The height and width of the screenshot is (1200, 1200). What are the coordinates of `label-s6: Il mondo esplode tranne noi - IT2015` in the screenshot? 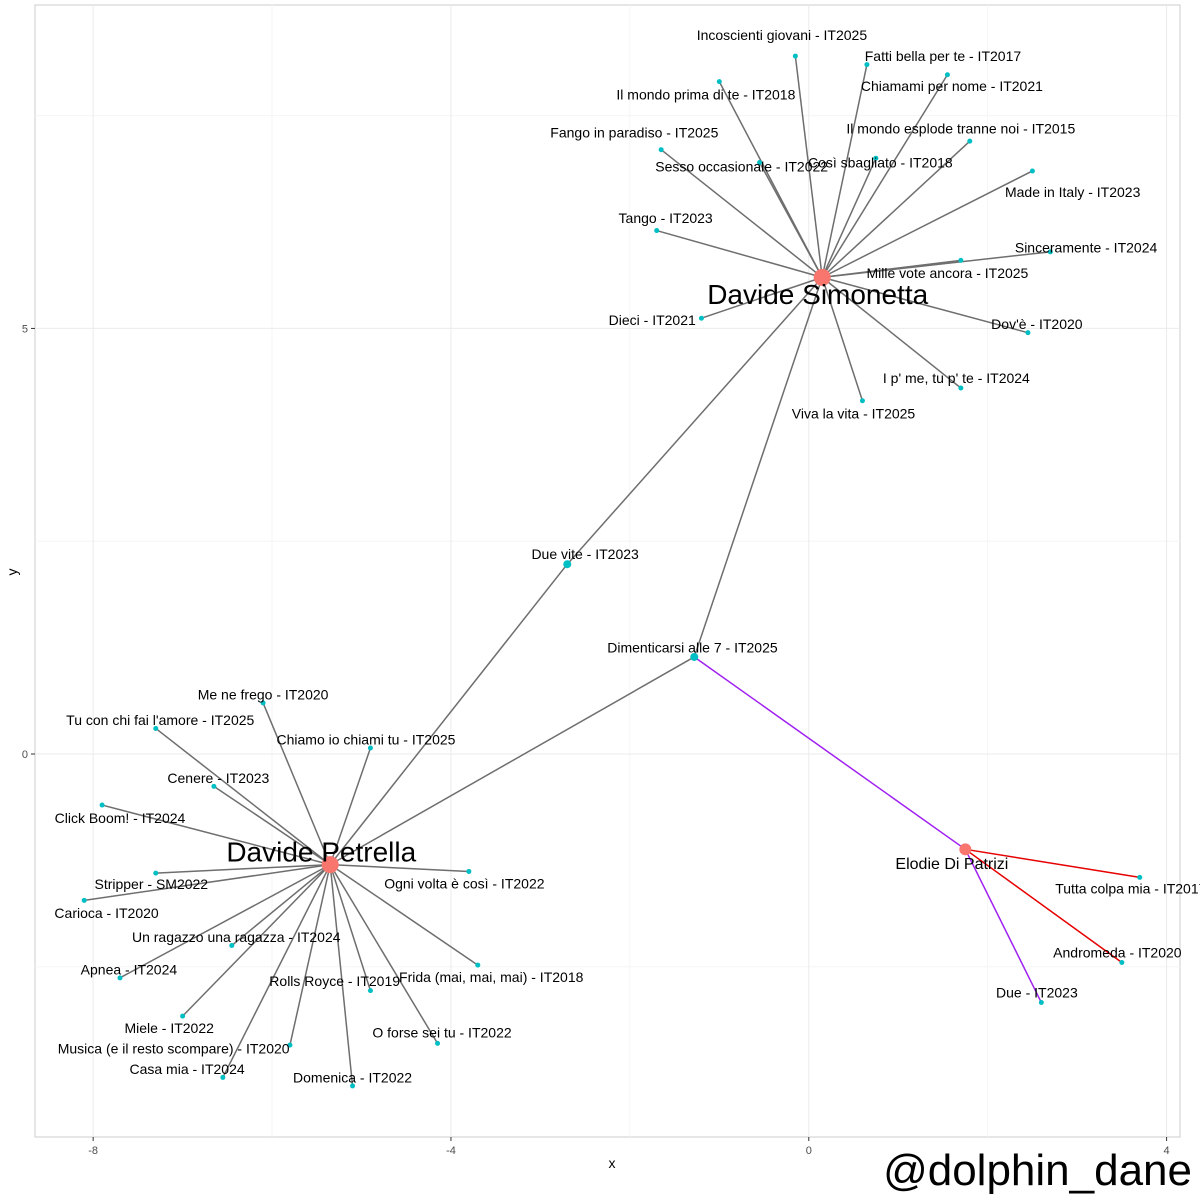 It's located at (960, 128).